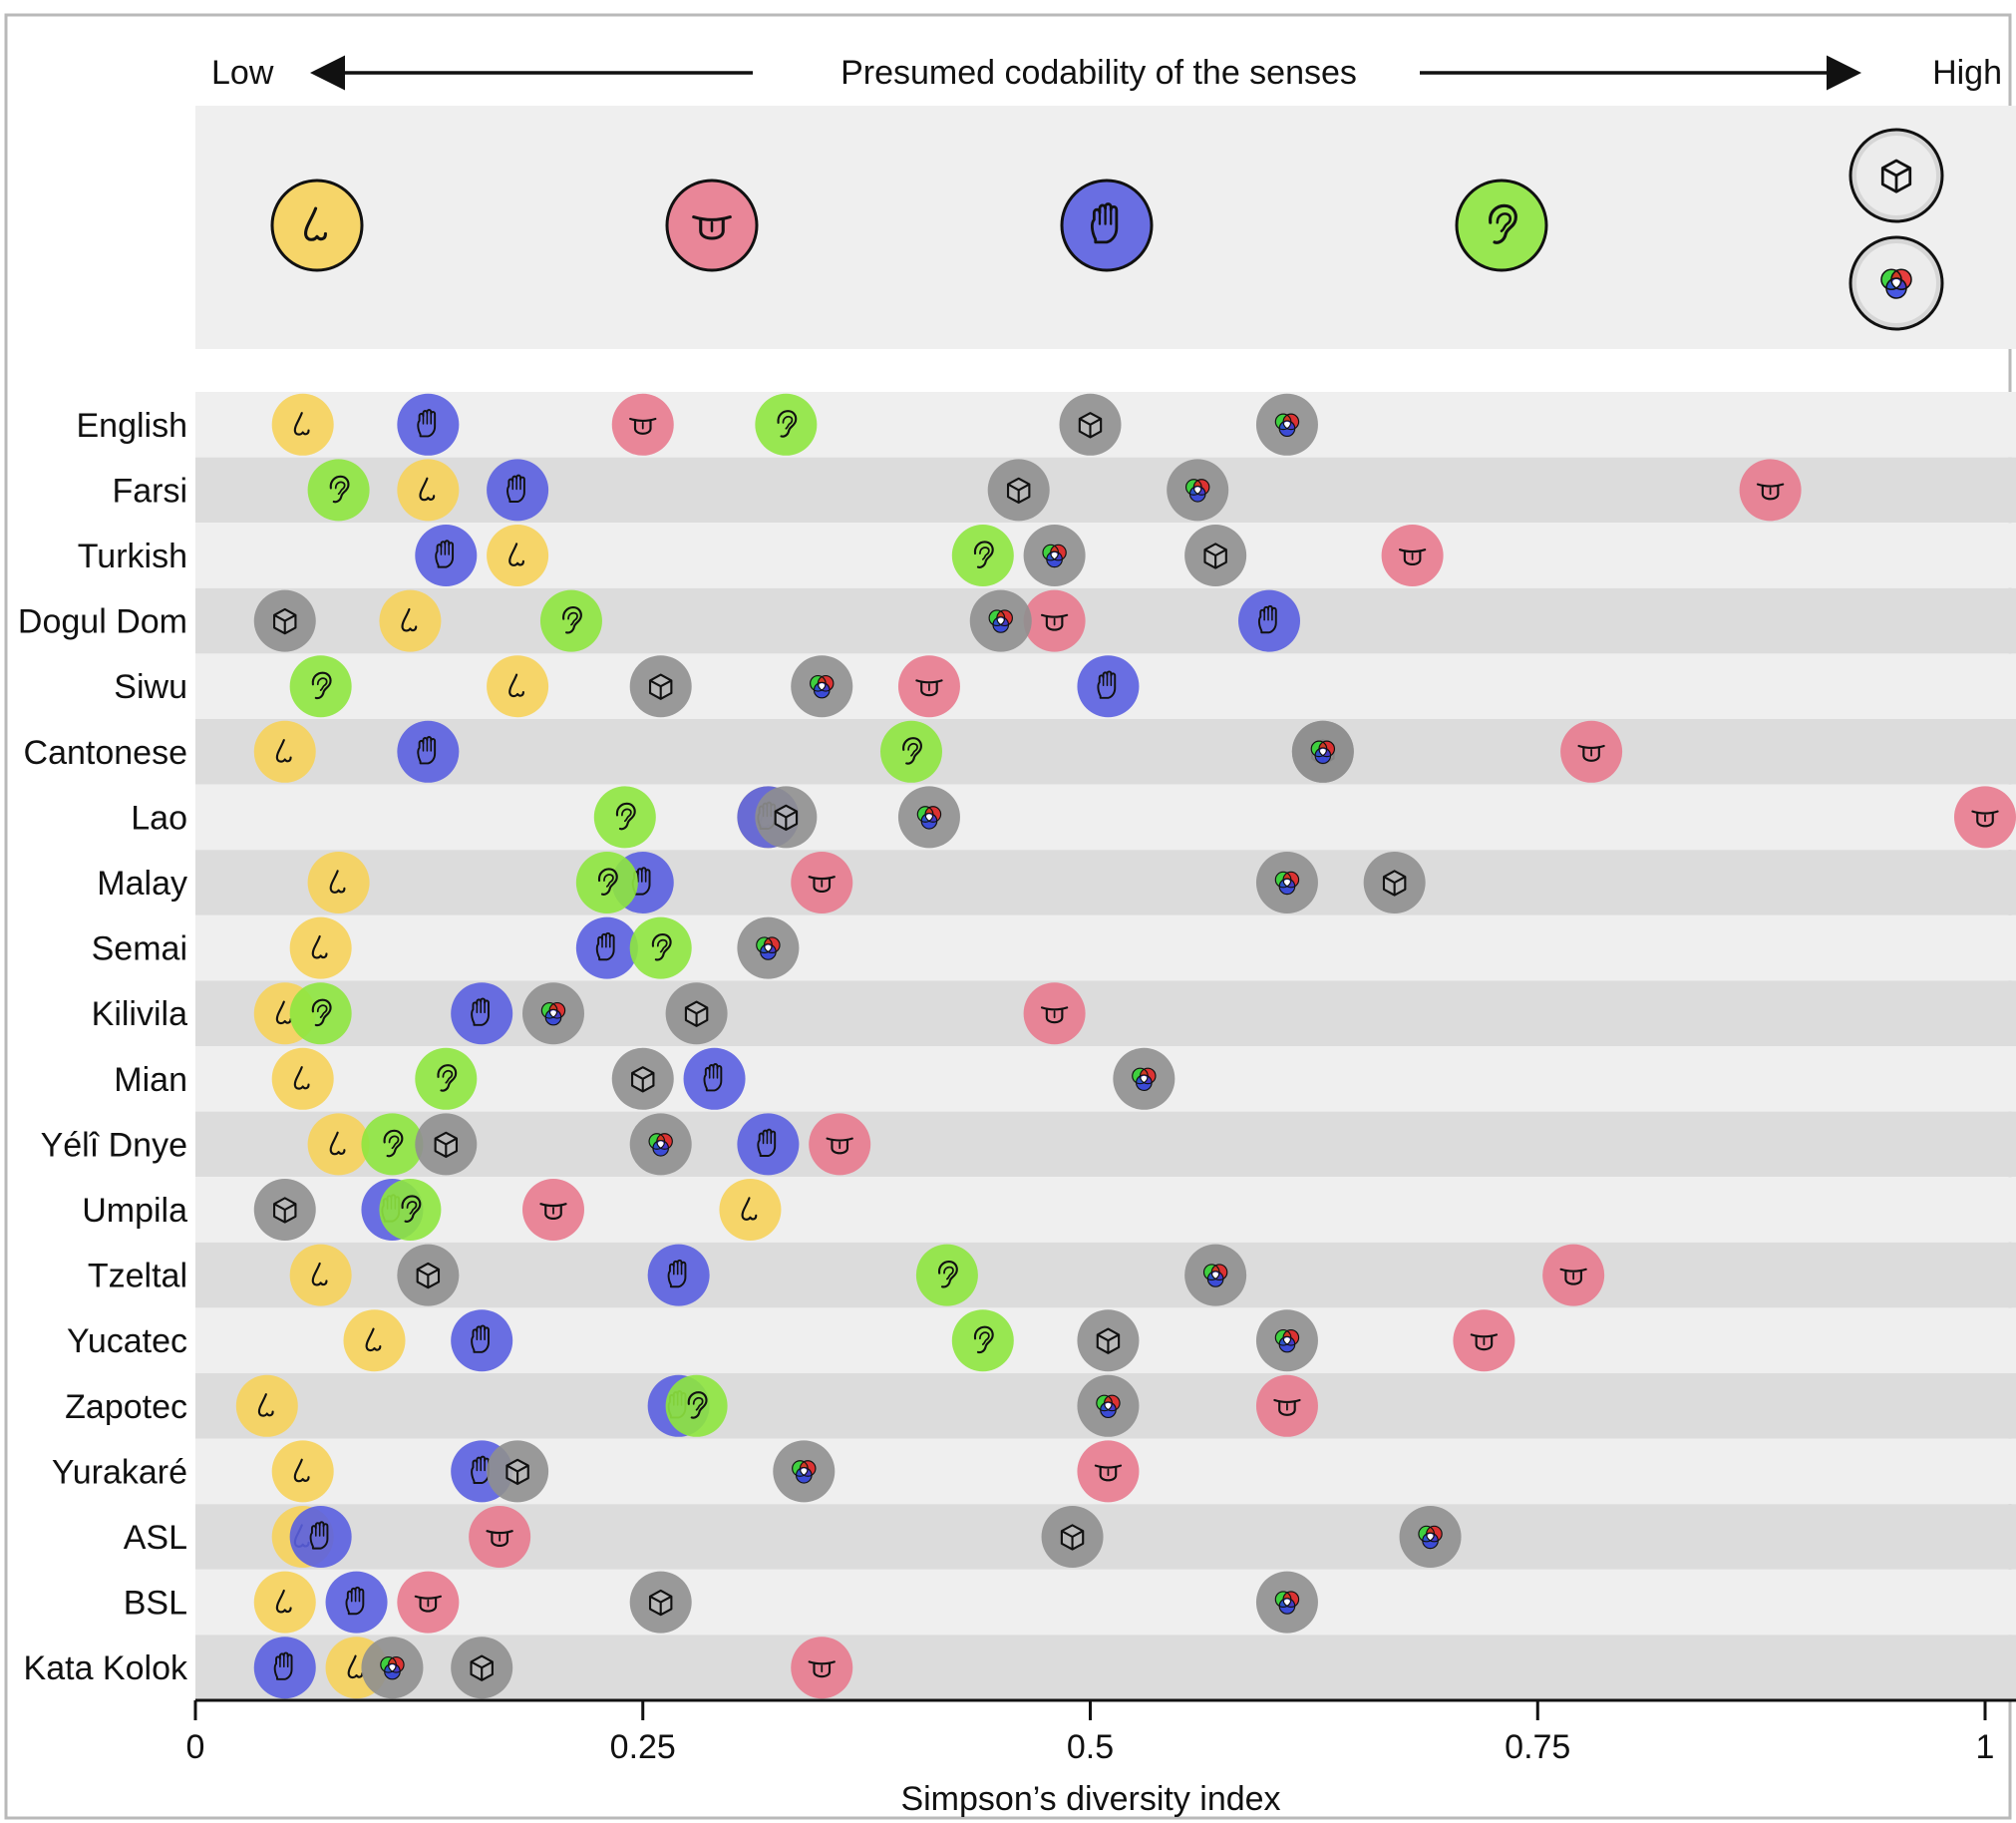 The image size is (2016, 1823). I want to click on legend-touch, so click(1107, 225).